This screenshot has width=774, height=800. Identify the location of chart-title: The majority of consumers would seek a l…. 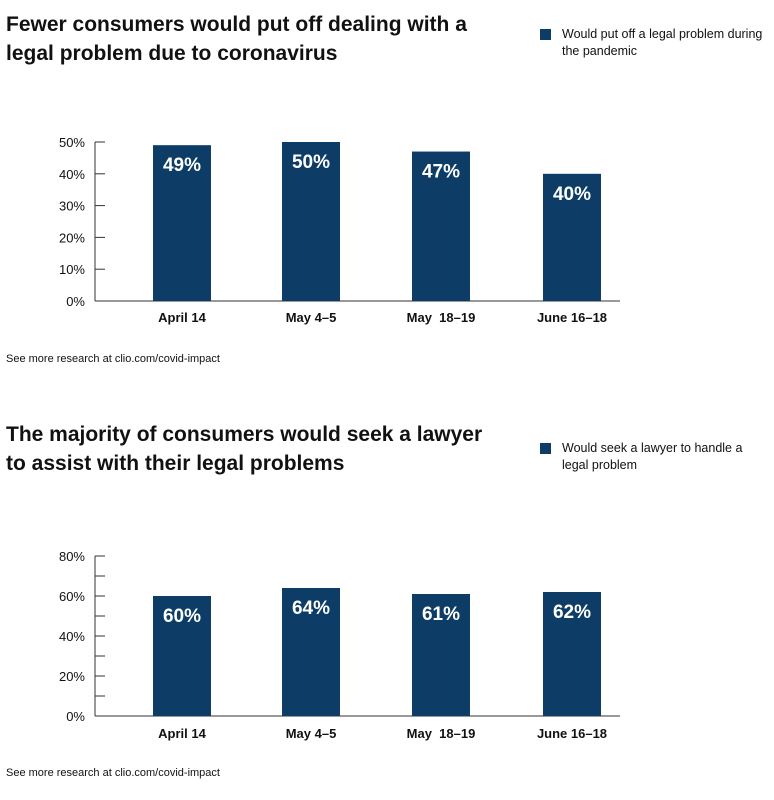
(244, 449).